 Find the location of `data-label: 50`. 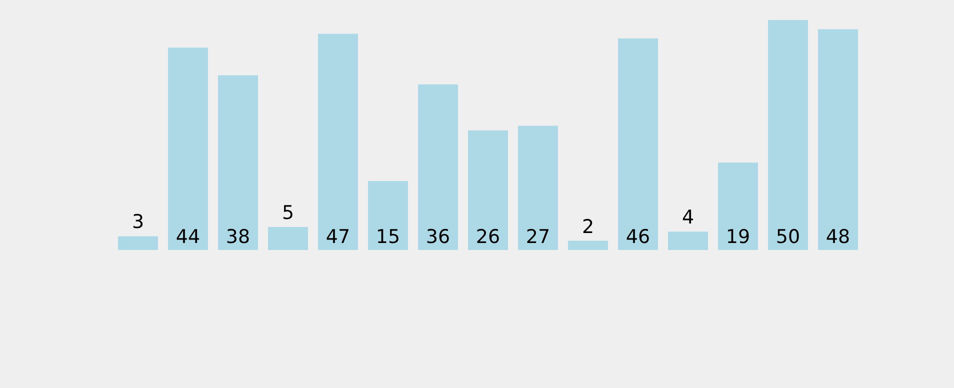

data-label: 50 is located at coordinates (788, 237).